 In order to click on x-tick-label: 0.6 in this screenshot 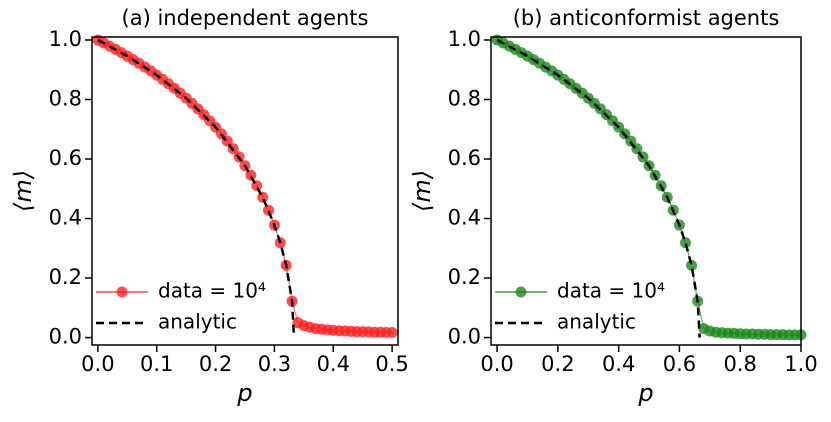, I will do `click(679, 364)`.